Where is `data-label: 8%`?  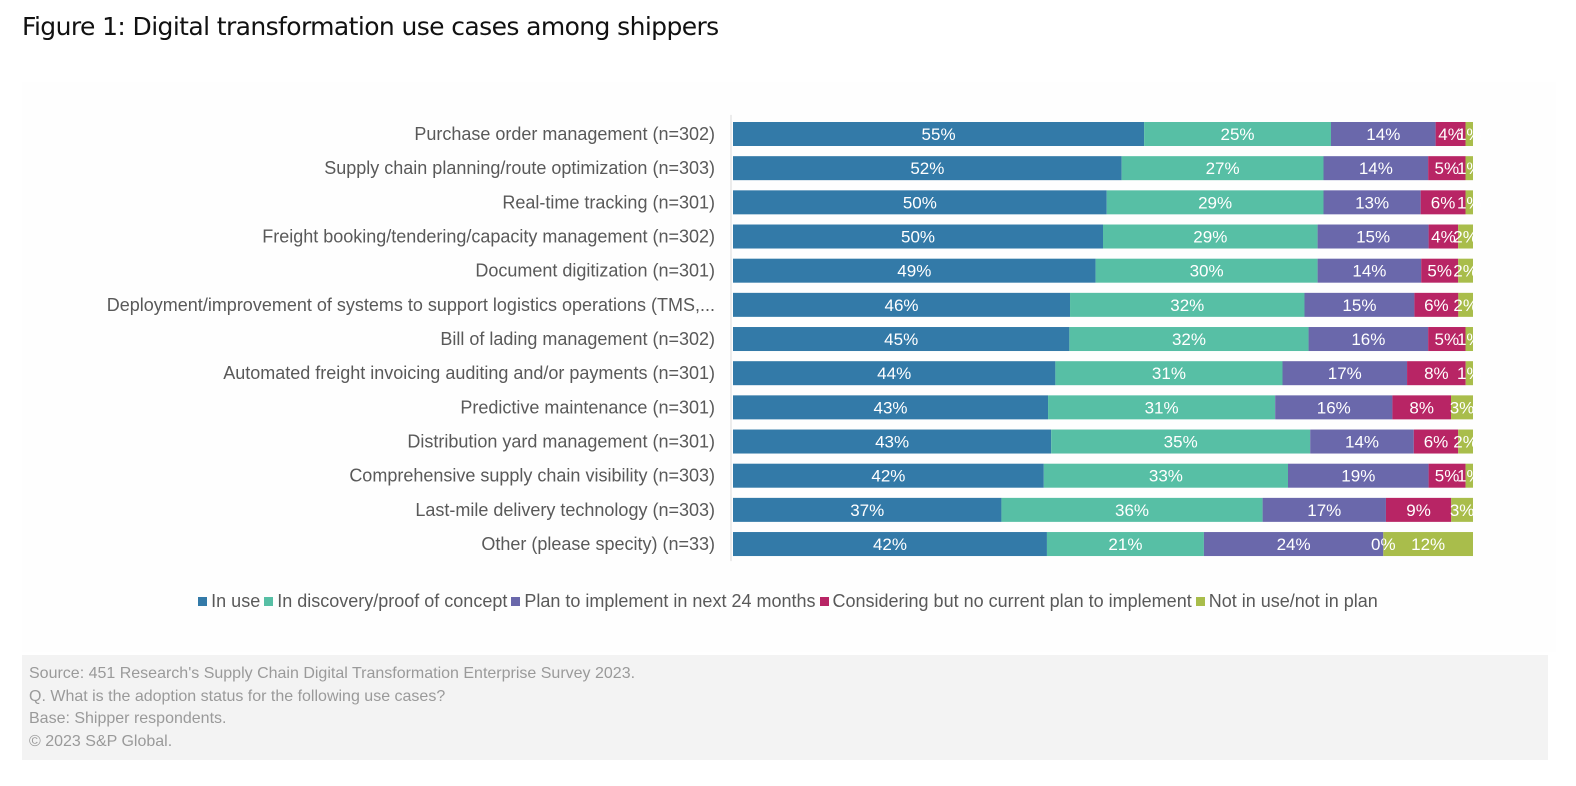
data-label: 8% is located at coordinates (1421, 407).